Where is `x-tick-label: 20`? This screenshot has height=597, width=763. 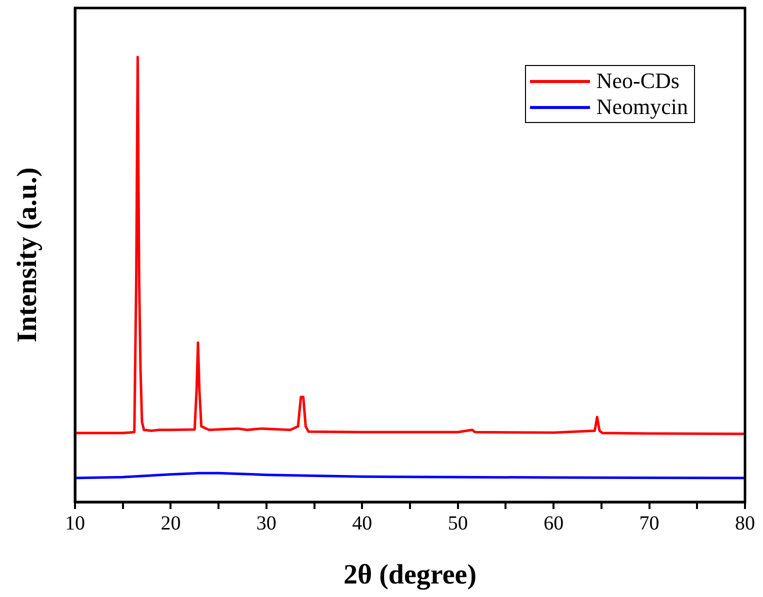
x-tick-label: 20 is located at coordinates (170, 523).